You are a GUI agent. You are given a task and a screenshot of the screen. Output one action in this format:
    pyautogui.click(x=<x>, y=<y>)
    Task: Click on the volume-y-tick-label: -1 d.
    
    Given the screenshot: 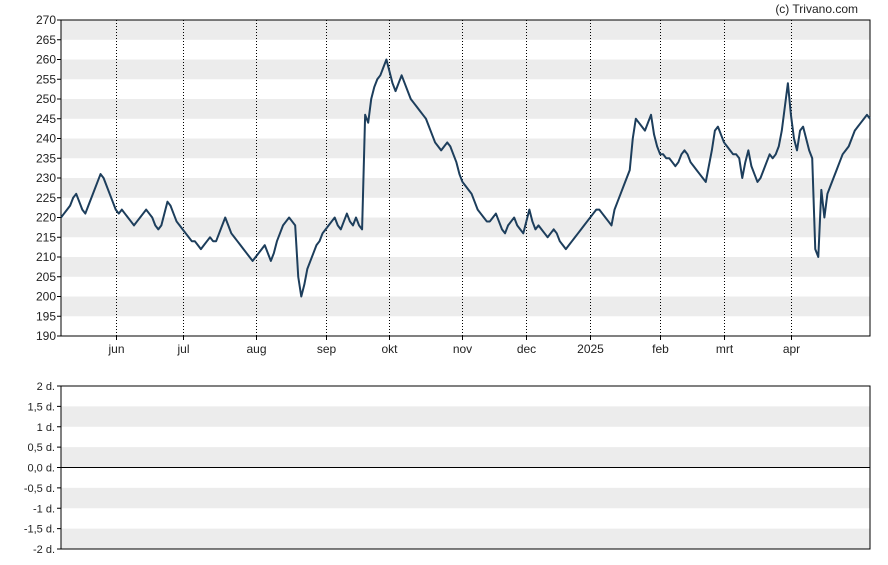 What is the action you would take?
    pyautogui.click(x=44, y=509)
    